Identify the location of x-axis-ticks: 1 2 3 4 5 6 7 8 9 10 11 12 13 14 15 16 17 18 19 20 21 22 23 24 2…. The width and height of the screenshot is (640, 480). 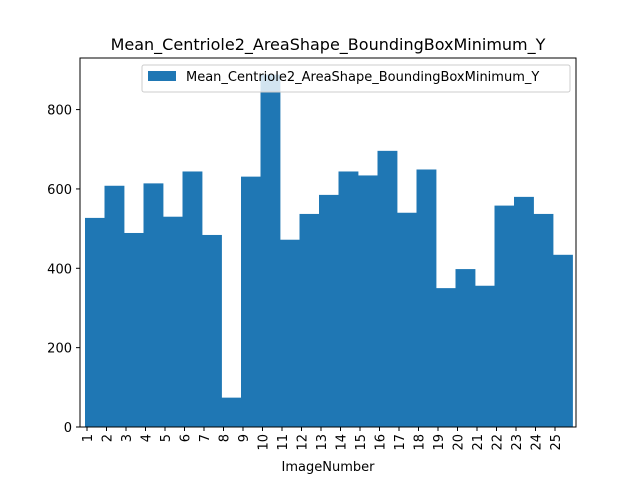
(322, 439).